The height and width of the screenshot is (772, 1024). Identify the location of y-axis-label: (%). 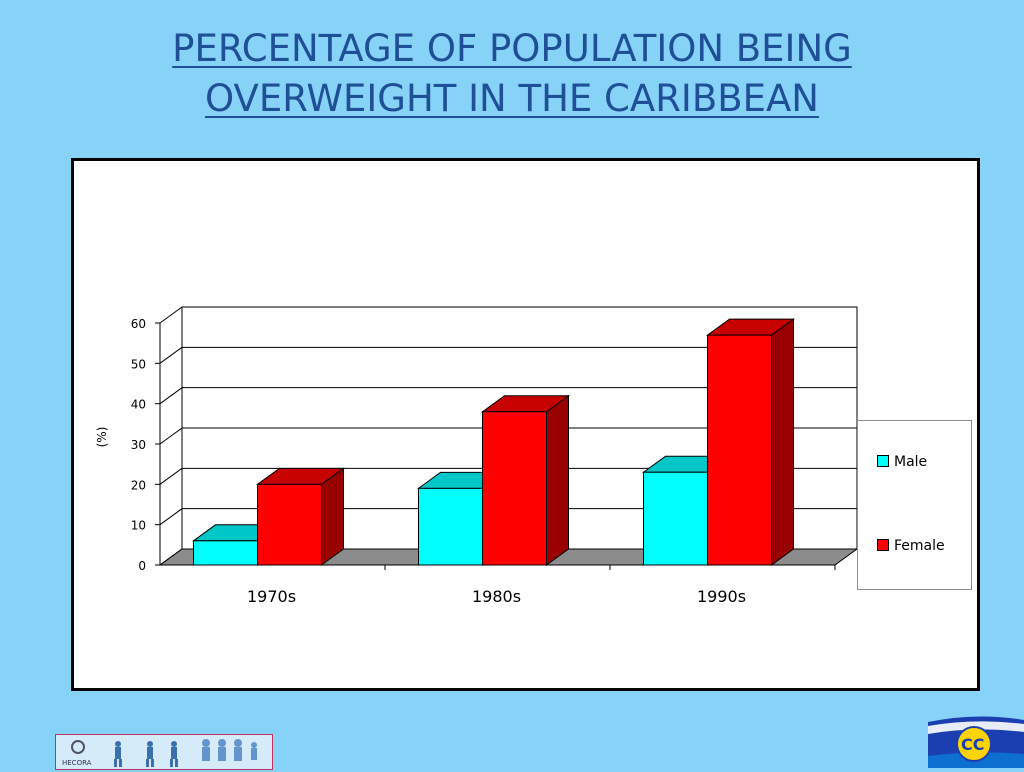
(102, 437).